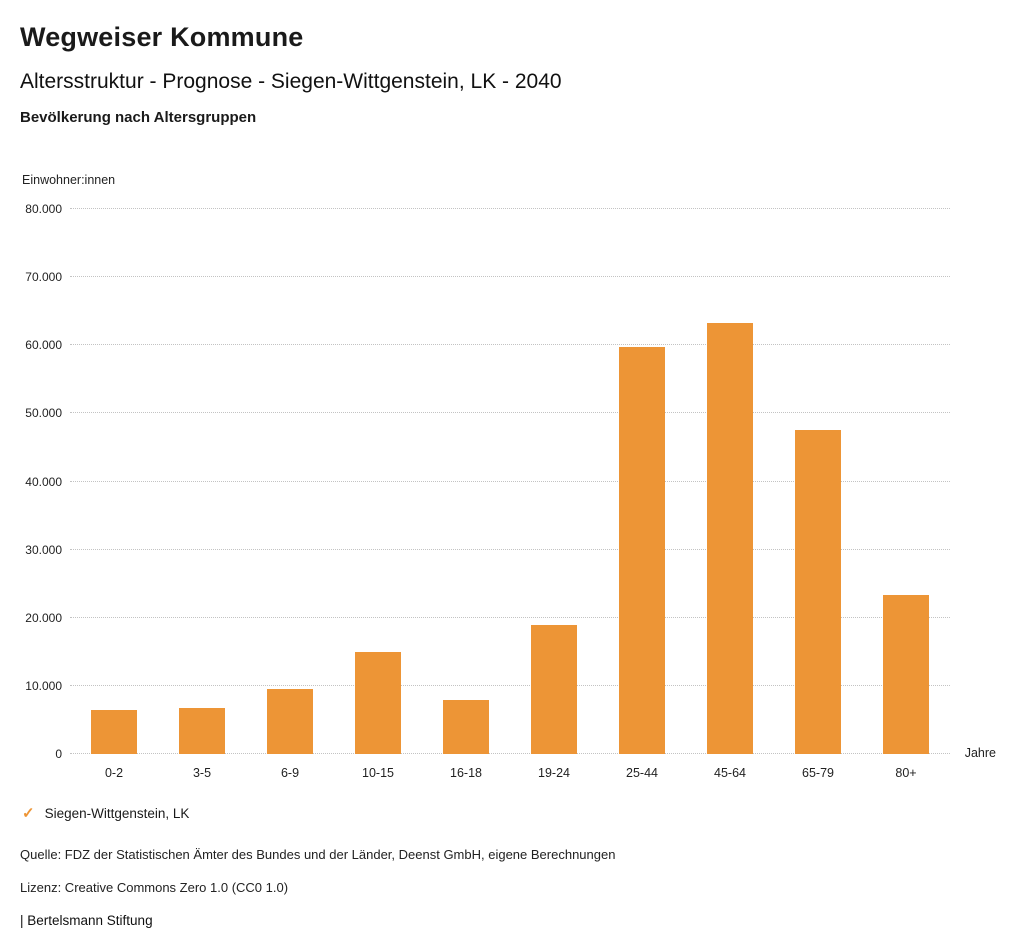 Image resolution: width=1024 pixels, height=946 pixels. Describe the element at coordinates (162, 37) in the screenshot. I see `page-title: Wegweiser Kommune` at that location.